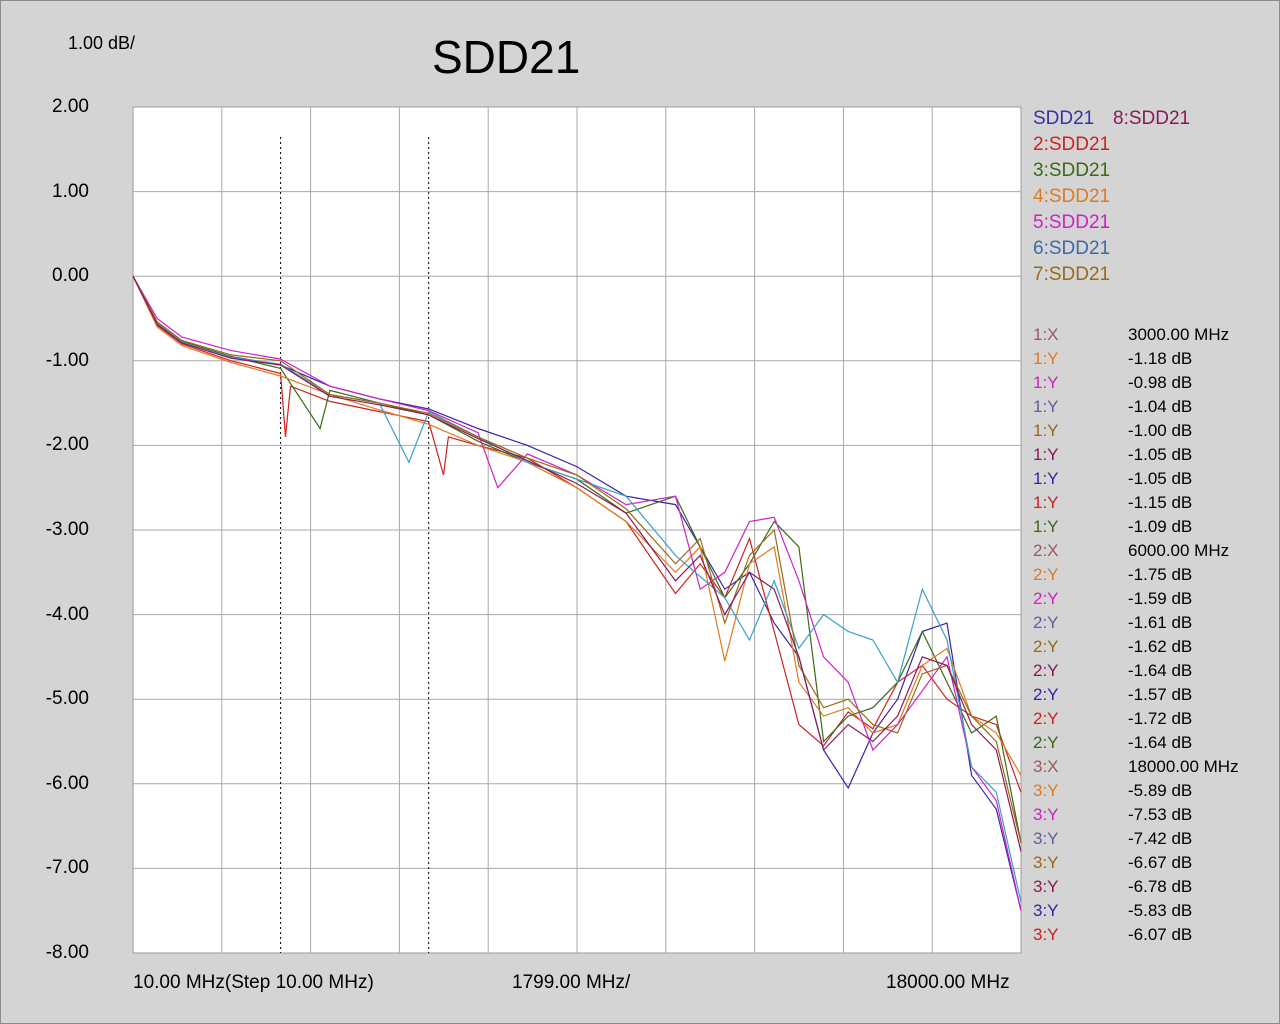 This screenshot has height=1024, width=1280. What do you see at coordinates (1072, 144) in the screenshot?
I see `legend-item: 2:SDD21` at bounding box center [1072, 144].